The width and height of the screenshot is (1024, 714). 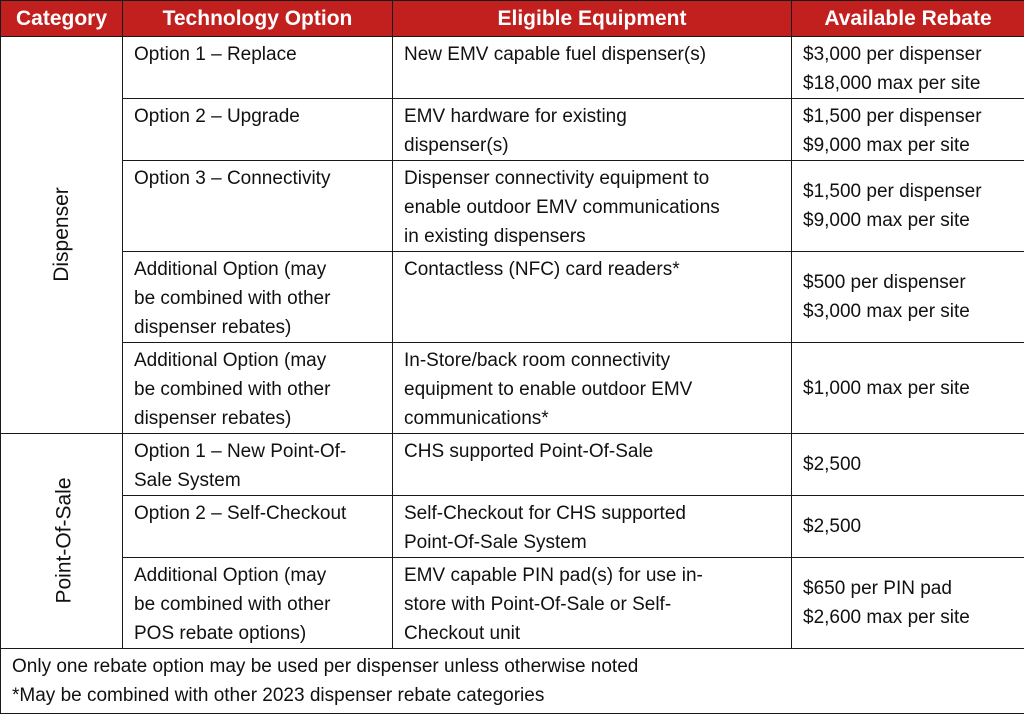 I want to click on eligible-equipment-cell: New EMV capable fuel dispenser(s), so click(x=592, y=68).